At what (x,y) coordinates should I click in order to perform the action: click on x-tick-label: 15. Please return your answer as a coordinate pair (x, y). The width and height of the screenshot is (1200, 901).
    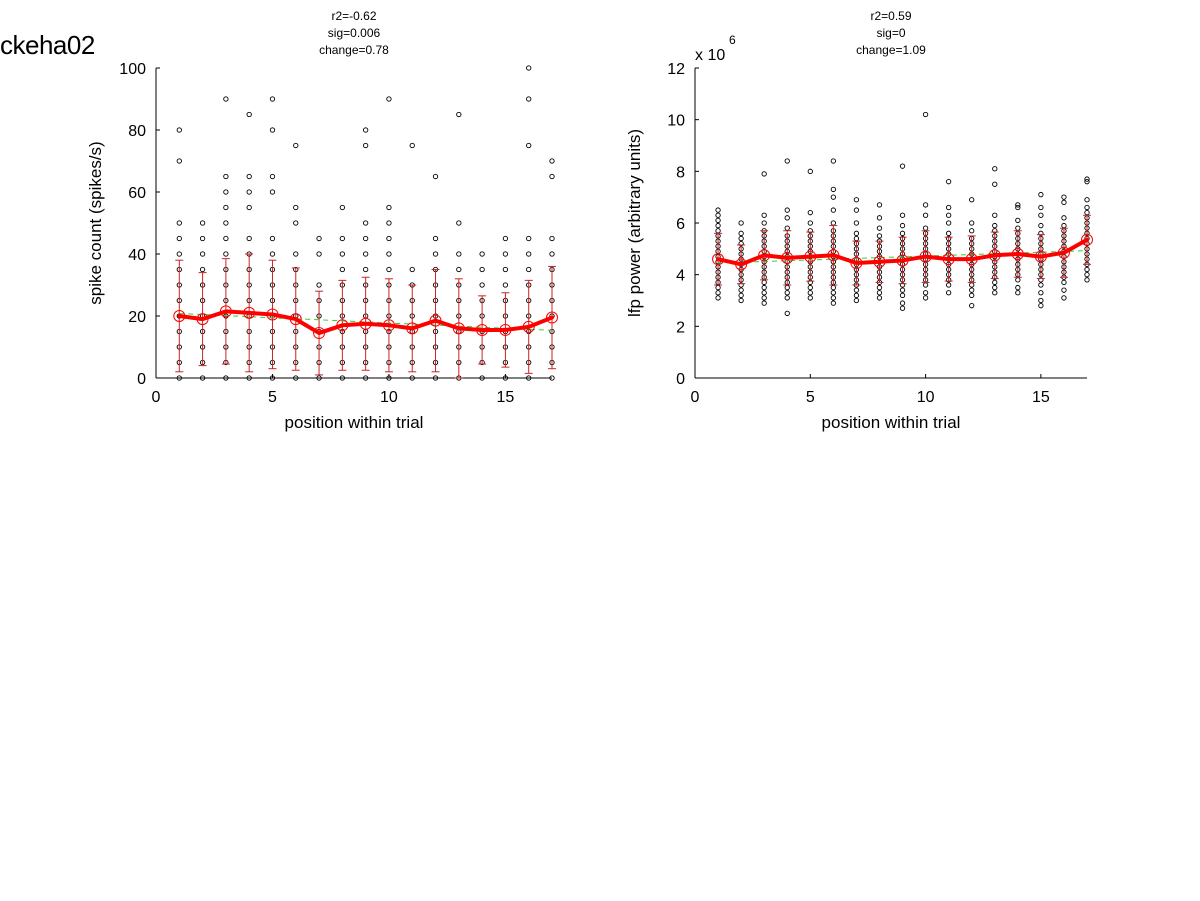
    Looking at the image, I should click on (1041, 397).